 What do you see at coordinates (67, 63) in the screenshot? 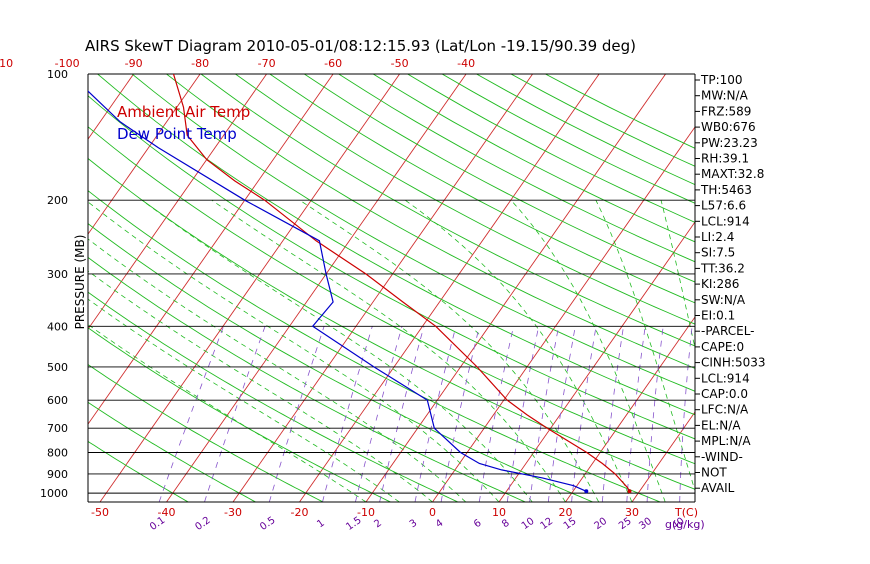
I see `top-temperature-tick-label: -100` at bounding box center [67, 63].